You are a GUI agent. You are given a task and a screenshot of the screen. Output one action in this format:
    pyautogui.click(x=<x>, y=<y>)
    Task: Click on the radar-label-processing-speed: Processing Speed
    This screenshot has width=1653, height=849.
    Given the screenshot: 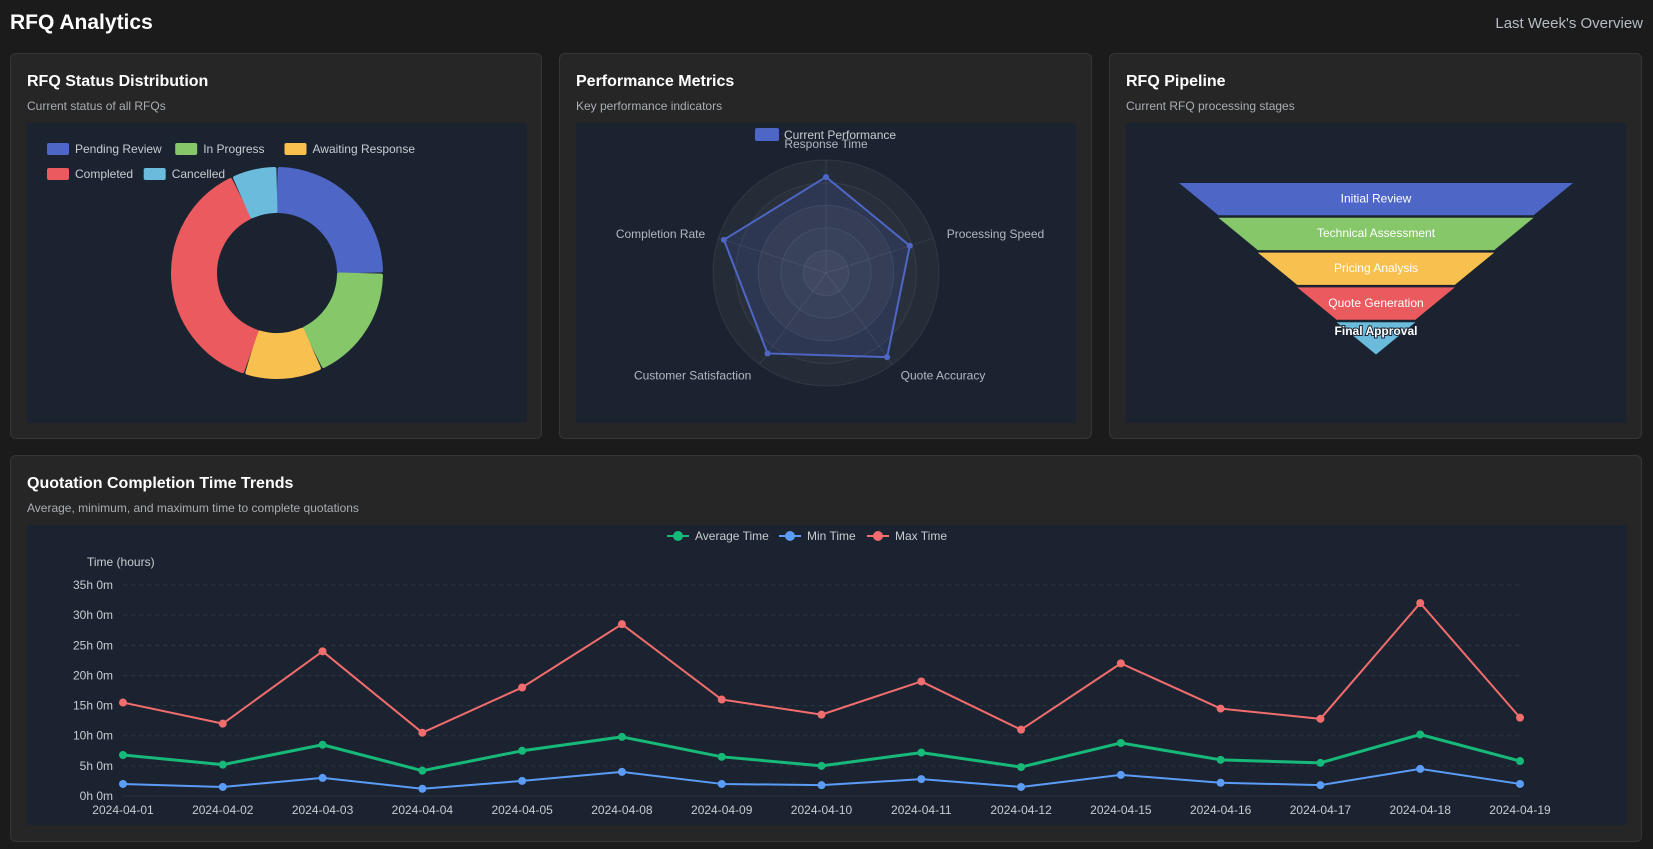 What is the action you would take?
    pyautogui.click(x=995, y=234)
    